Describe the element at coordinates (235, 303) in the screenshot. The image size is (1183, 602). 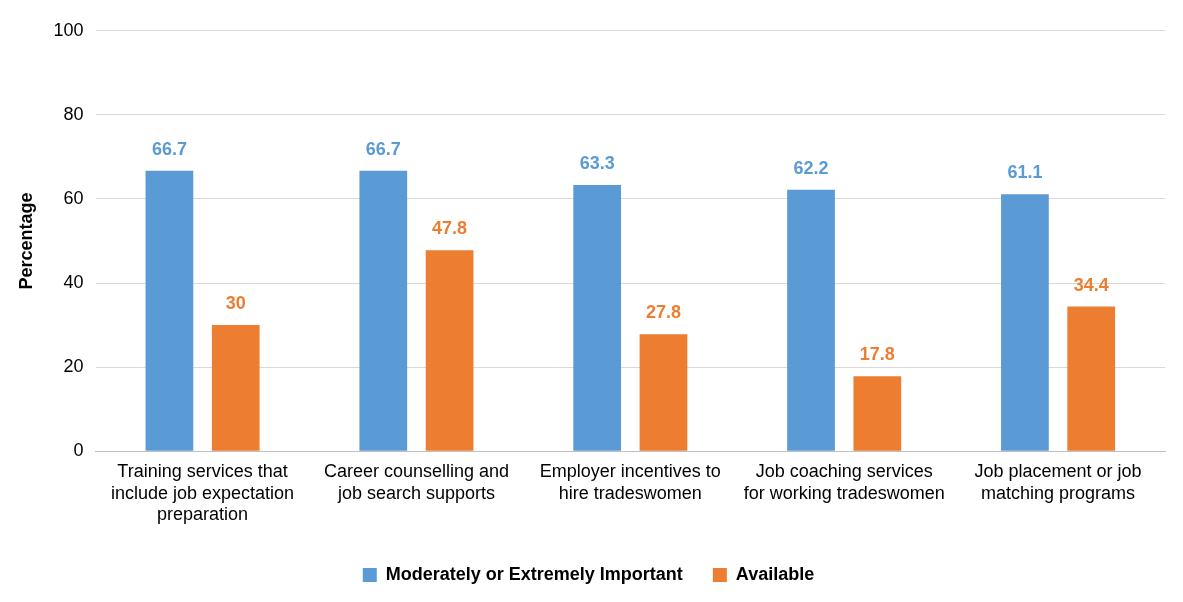
I see `data-label: 30` at that location.